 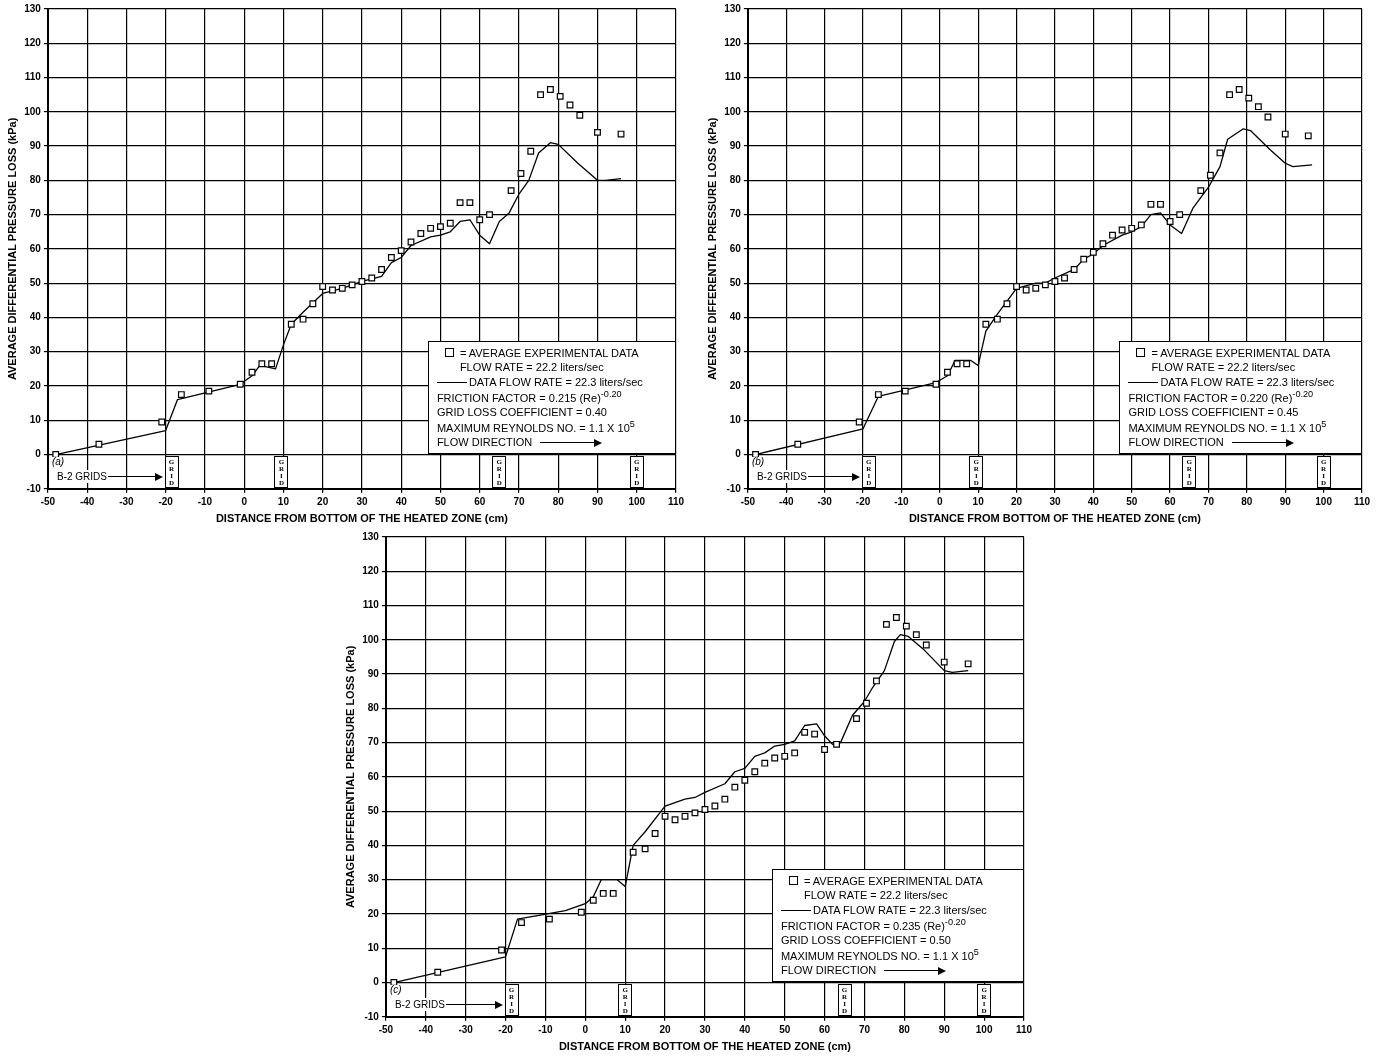 I want to click on annotation: GRID LOSS COEFFICIENT = 0.50, so click(x=865, y=939).